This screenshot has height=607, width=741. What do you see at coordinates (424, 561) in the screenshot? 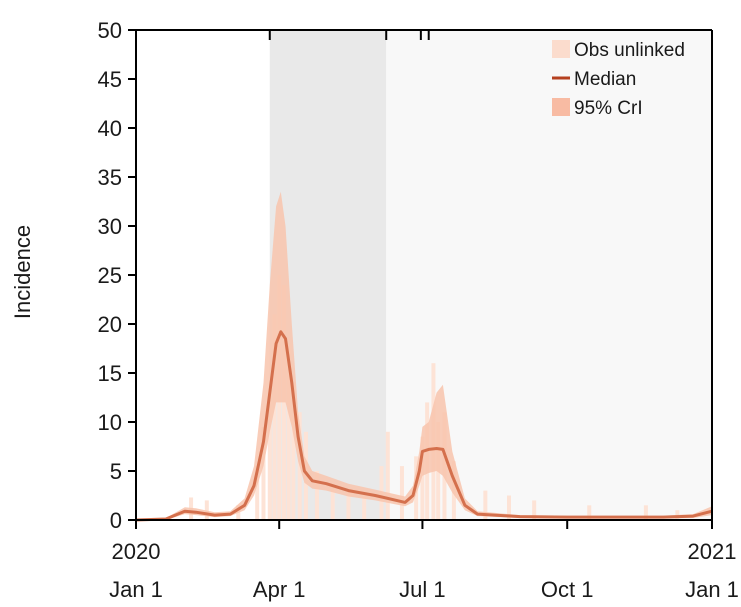
I see `x-axis-ticks: 2020 Jan 1 Apr 1 Jul 1 Oct 1 2021 Jan 1` at bounding box center [424, 561].